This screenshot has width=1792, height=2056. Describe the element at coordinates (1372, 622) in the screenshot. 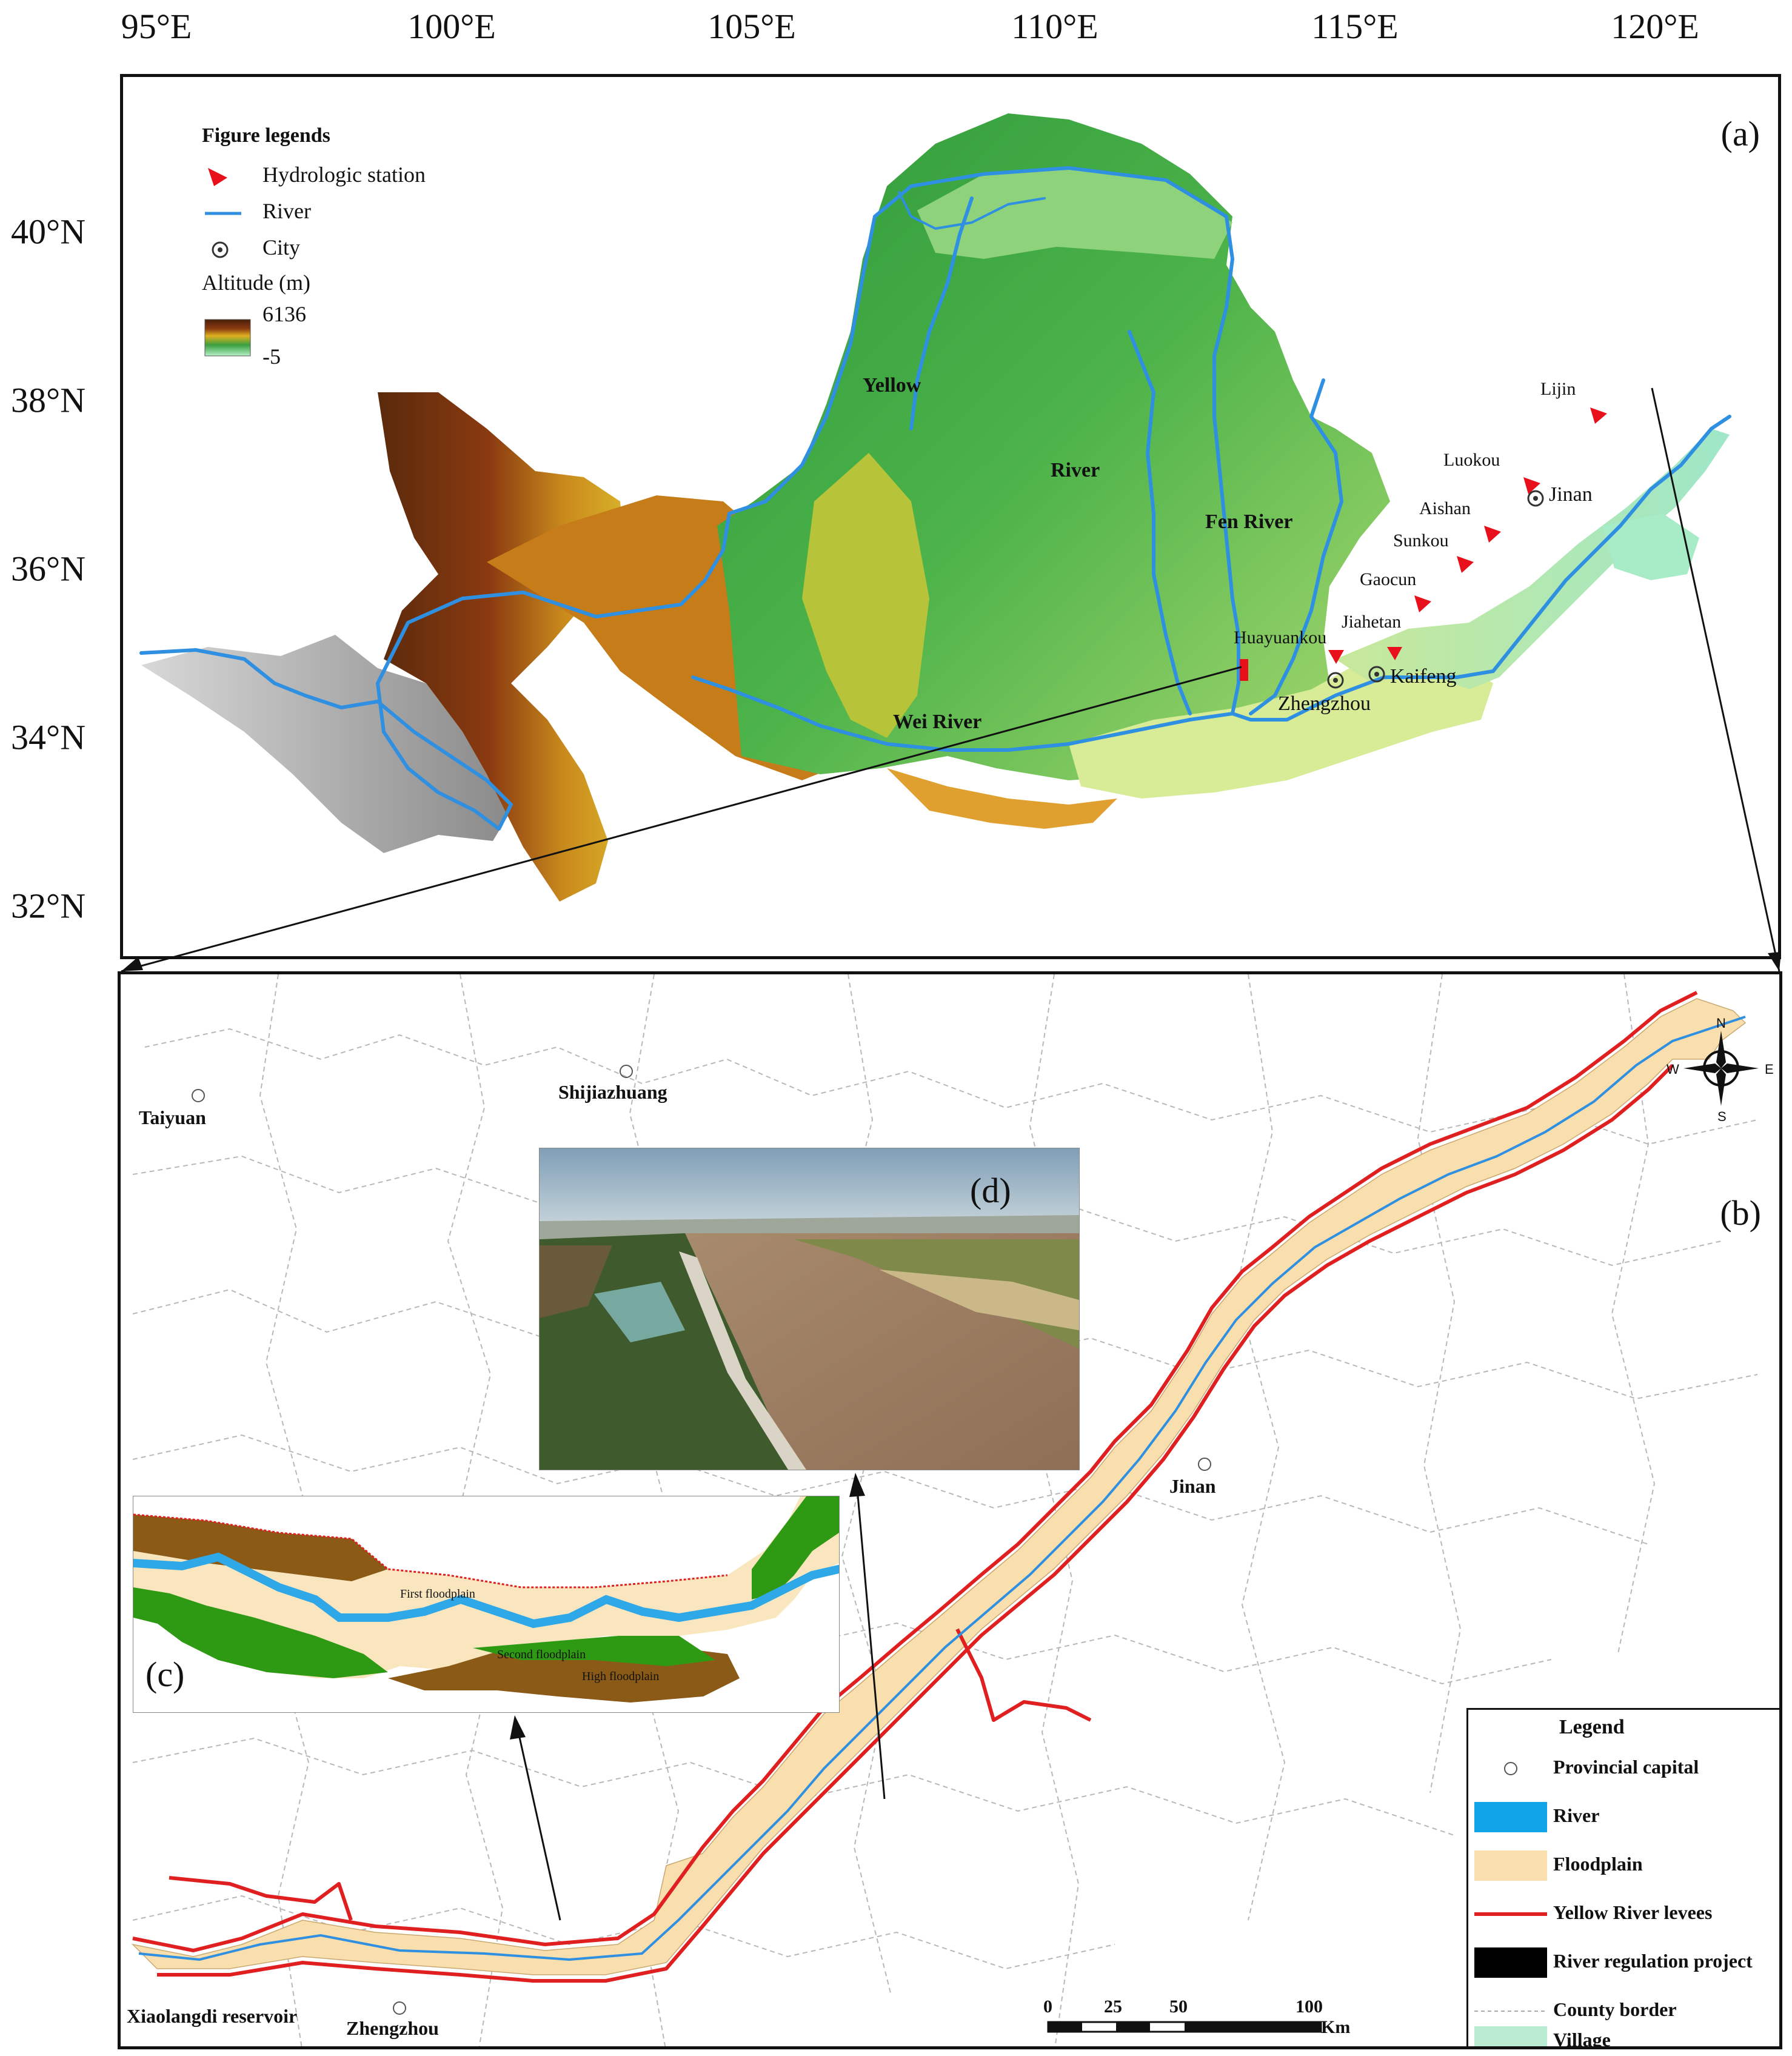

I see `station-jiahetan-label: Jiahetan` at that location.